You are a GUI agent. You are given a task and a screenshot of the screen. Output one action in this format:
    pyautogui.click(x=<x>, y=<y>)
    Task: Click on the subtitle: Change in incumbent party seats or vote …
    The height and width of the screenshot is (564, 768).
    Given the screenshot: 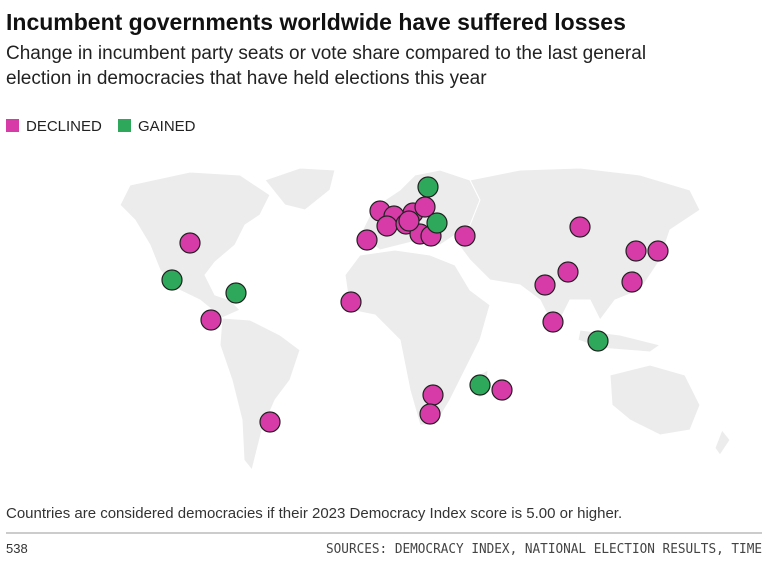 What is the action you would take?
    pyautogui.click(x=326, y=53)
    